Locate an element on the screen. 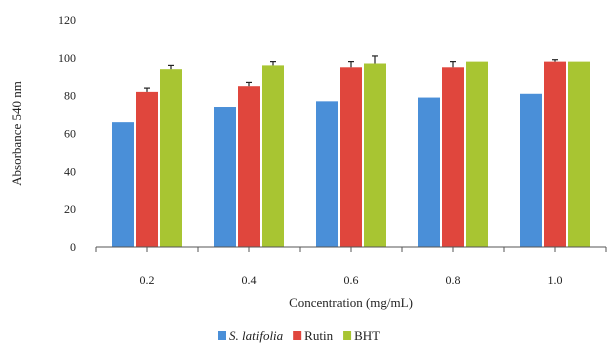 The width and height of the screenshot is (614, 353). legend: S. latifolia Rutin BHT is located at coordinates (299, 335).